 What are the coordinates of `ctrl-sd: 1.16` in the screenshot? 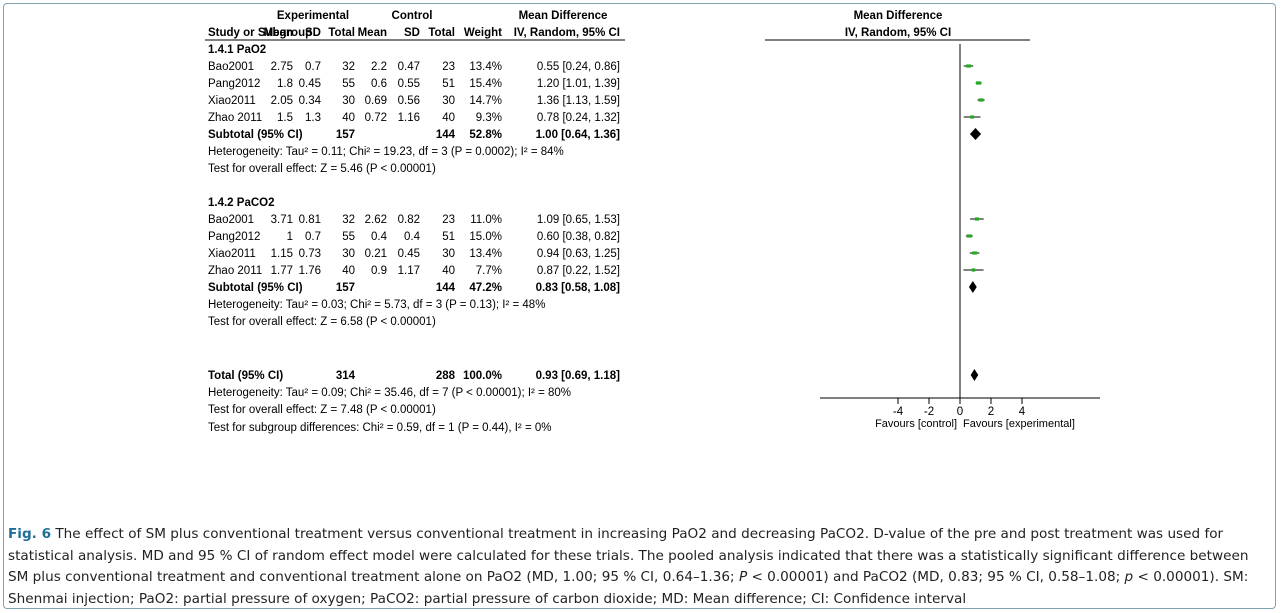 It's located at (409, 118).